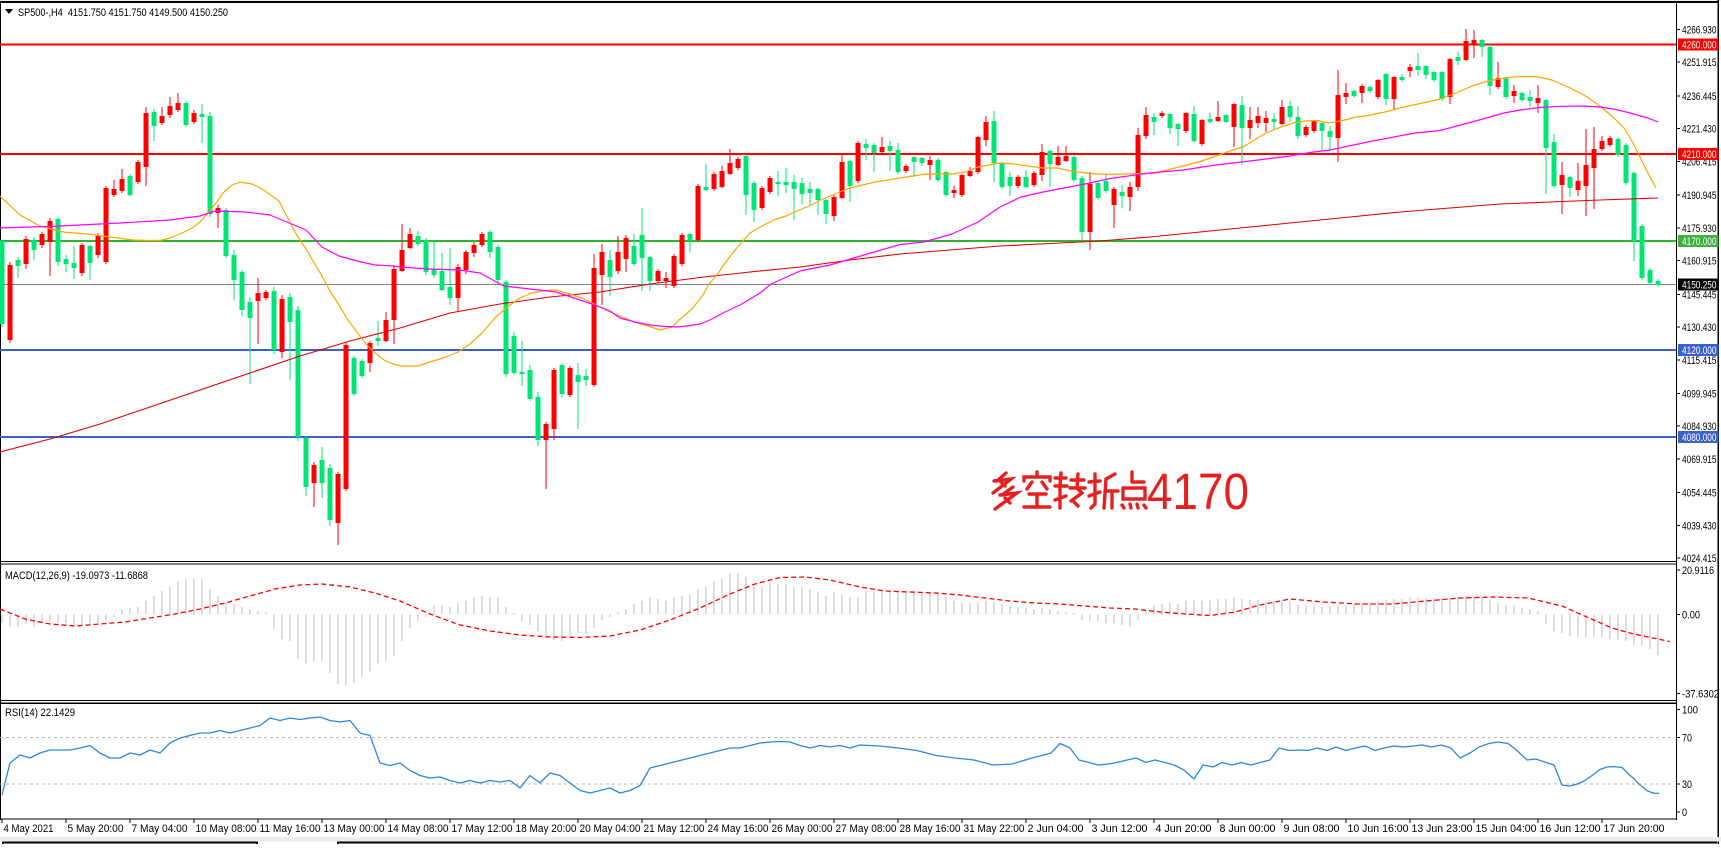 The width and height of the screenshot is (1721, 849). I want to click on svg-text: 4115.415, so click(1699, 361).